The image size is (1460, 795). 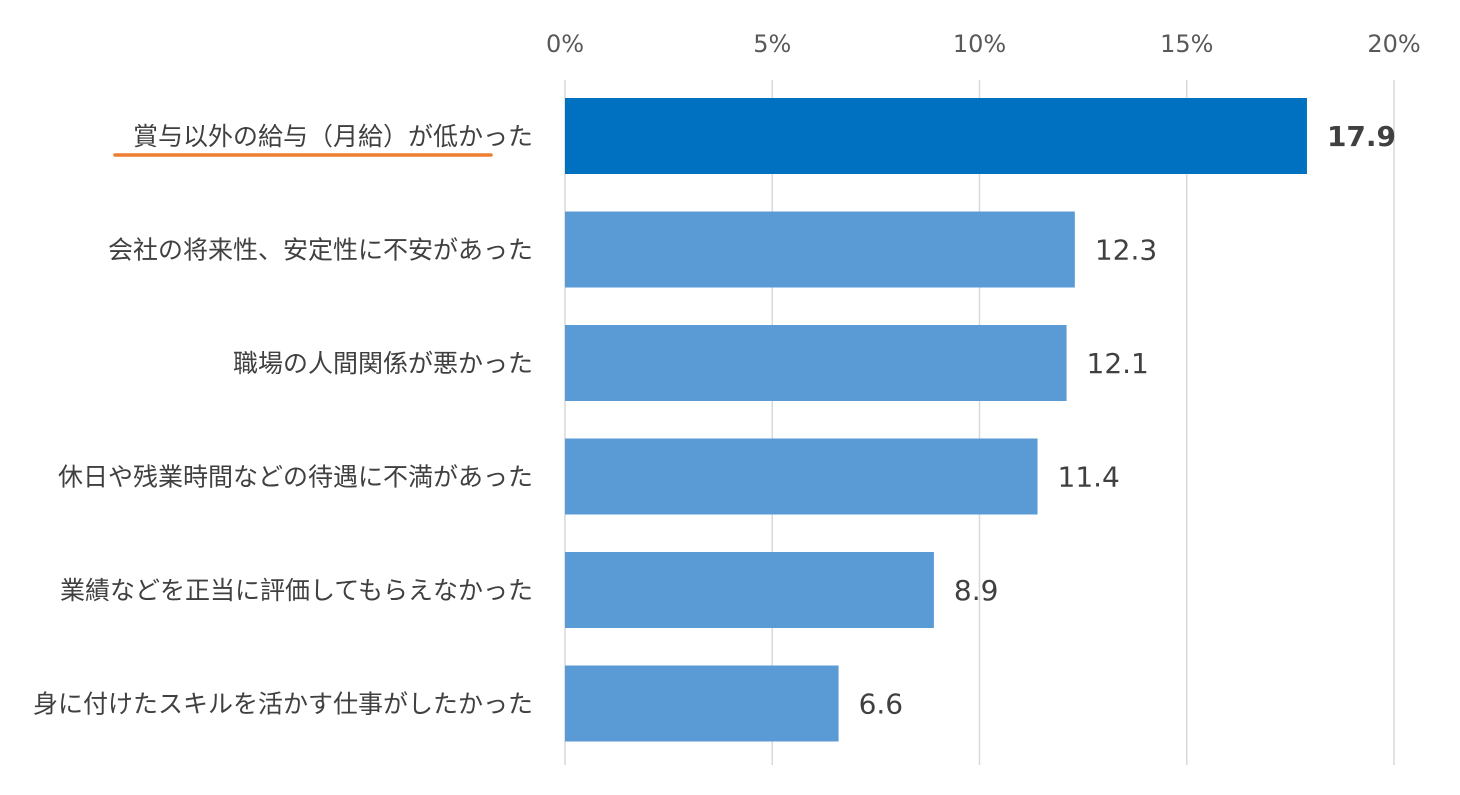 I want to click on x-tick-label: 10%, so click(x=979, y=44).